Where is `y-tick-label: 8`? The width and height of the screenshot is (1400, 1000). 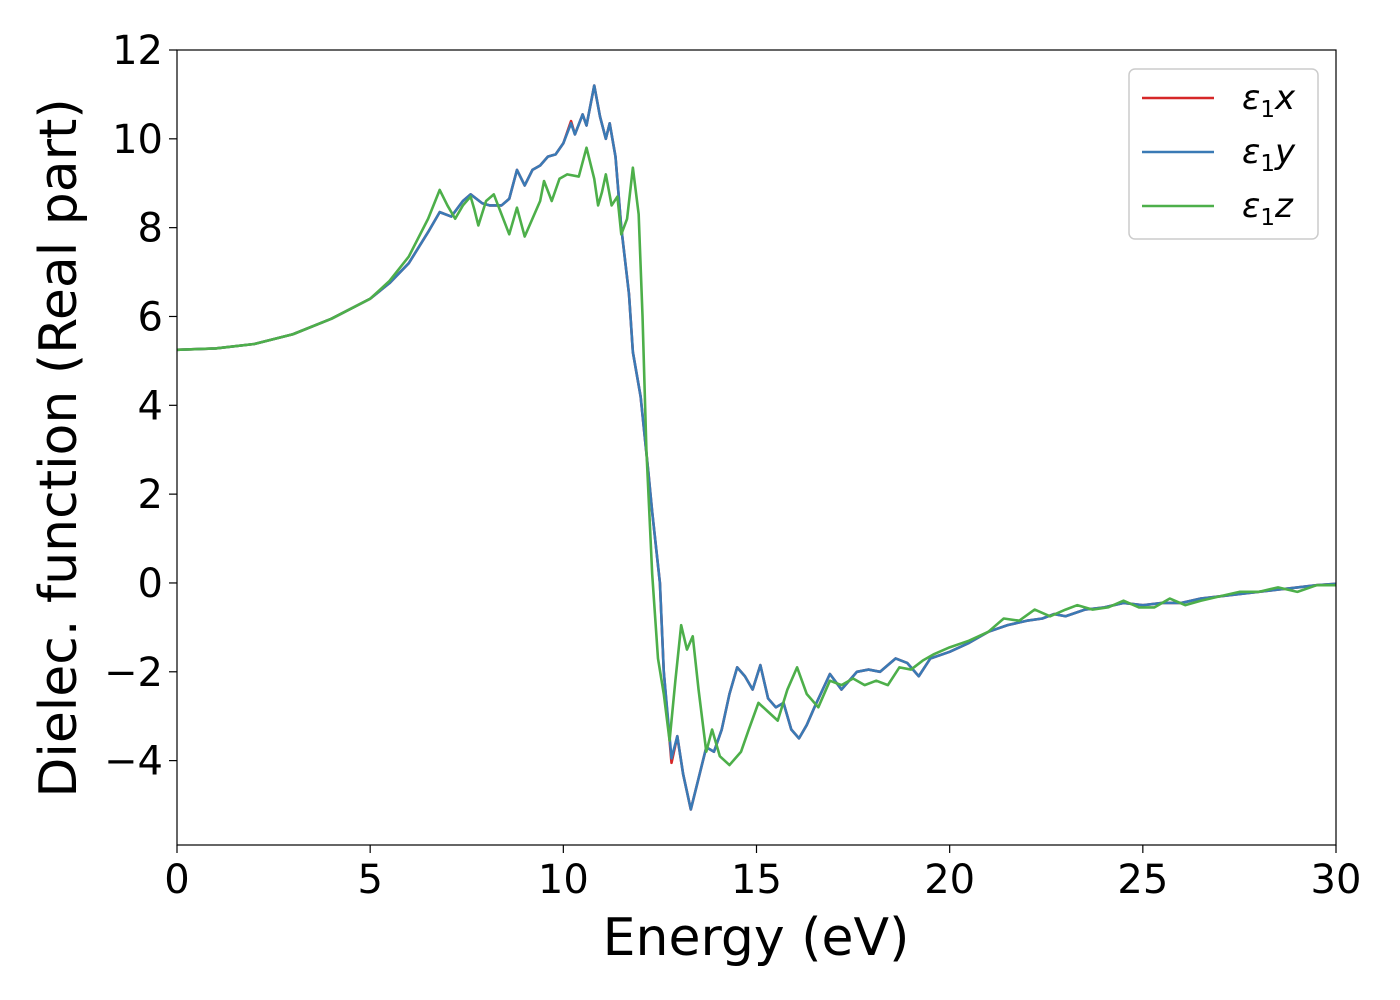
y-tick-label: 8 is located at coordinates (150, 229).